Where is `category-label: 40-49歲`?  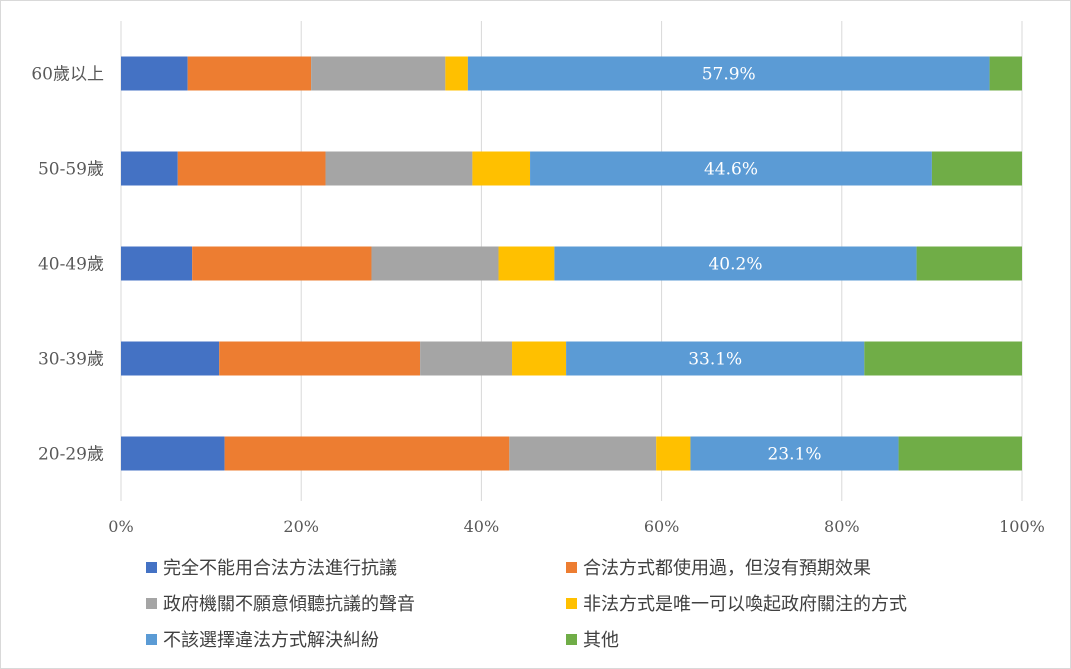
category-label: 40-49歲 is located at coordinates (71, 265).